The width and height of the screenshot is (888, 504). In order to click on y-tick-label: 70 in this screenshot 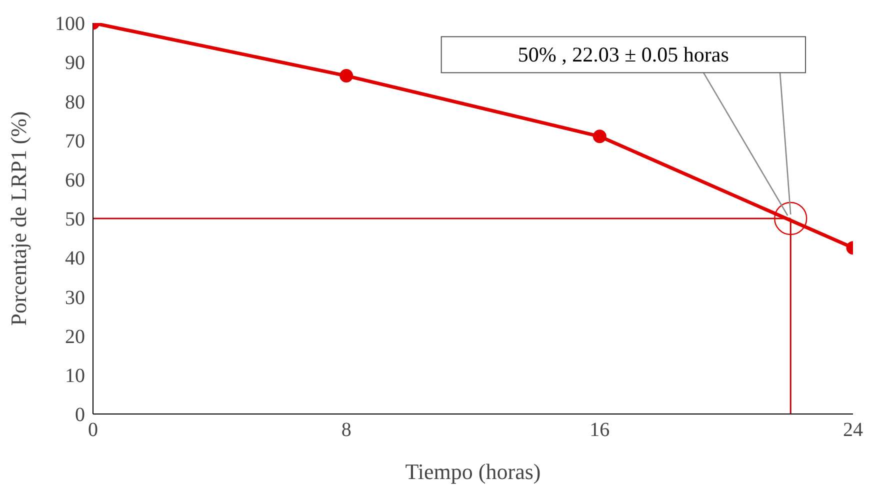, I will do `click(75, 141)`.